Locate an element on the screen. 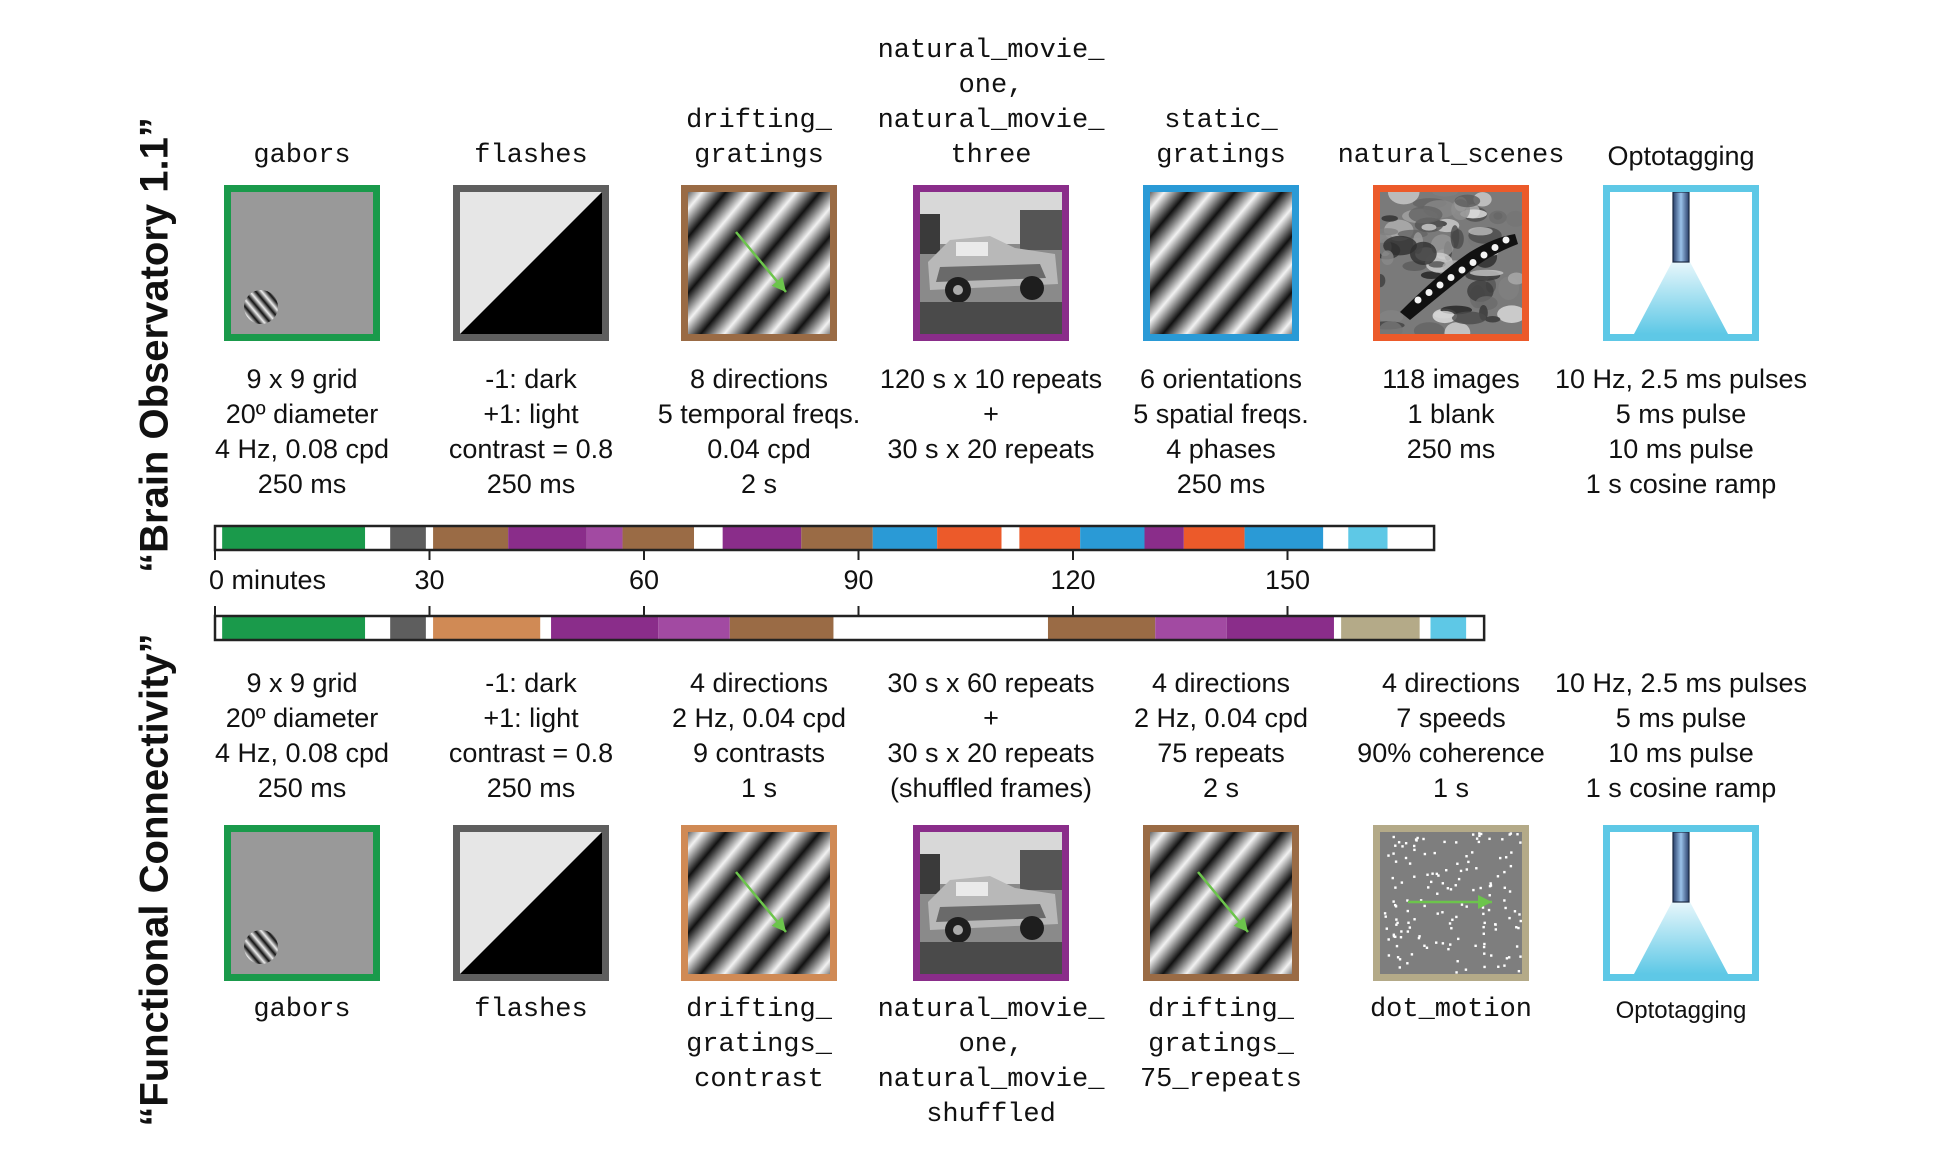 This screenshot has height=1162, width=1950. functional-connectivity-timeline is located at coordinates (849, 628).